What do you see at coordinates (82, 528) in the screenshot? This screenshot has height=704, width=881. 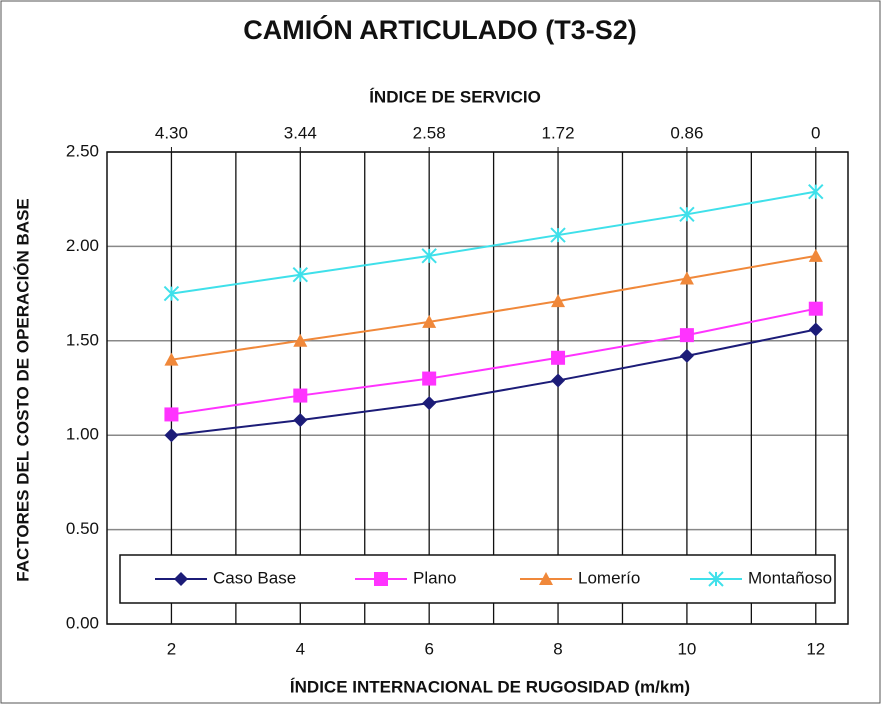 I see `y-tick-label: 0.50` at bounding box center [82, 528].